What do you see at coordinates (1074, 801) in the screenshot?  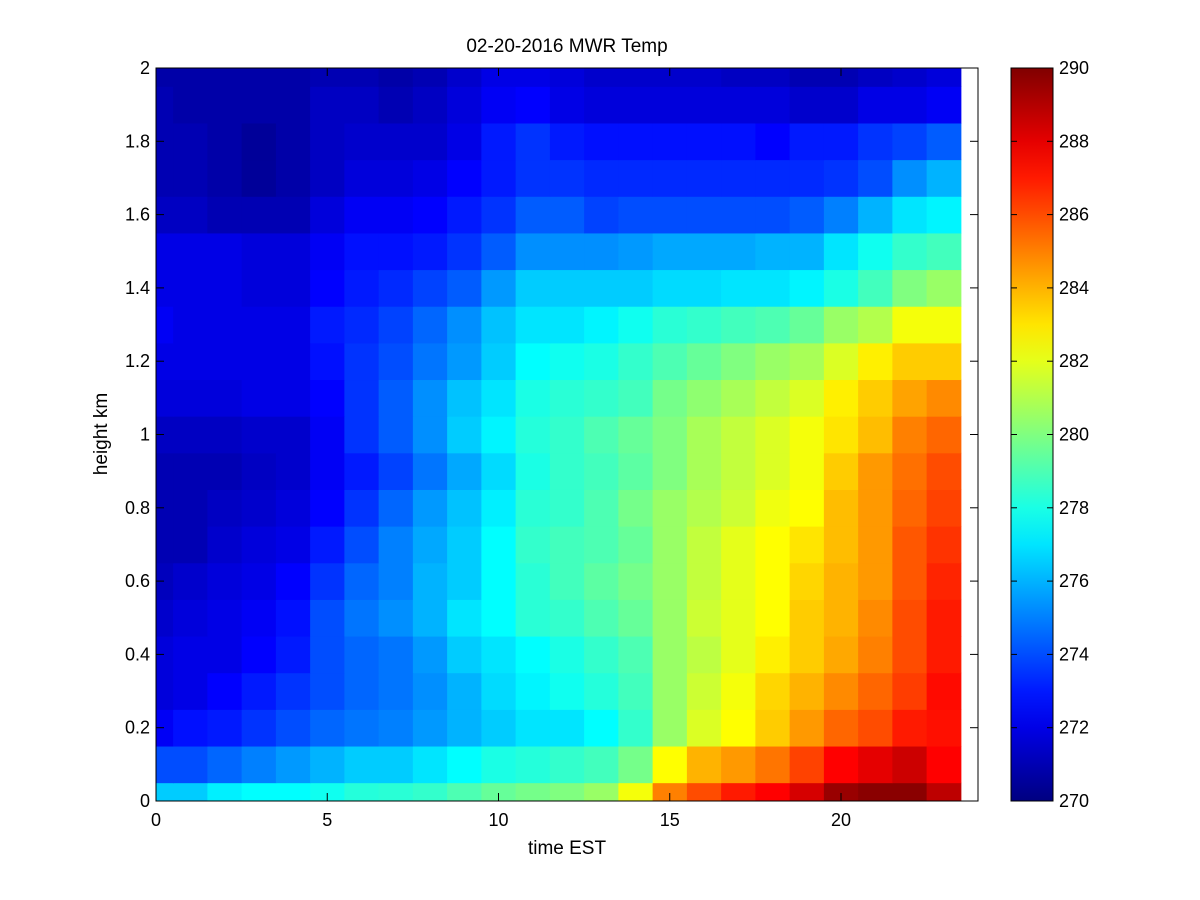 I see `colorbar-tick-label: 270` at bounding box center [1074, 801].